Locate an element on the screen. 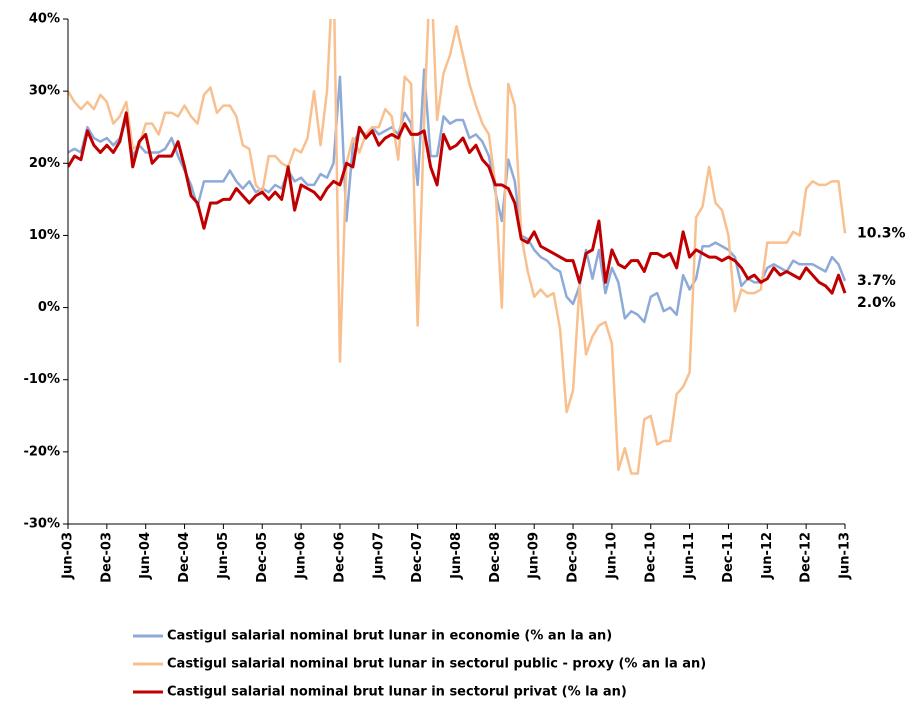 This screenshot has height=705, width=906. x-tick-label: Jun-03 is located at coordinates (68, 556).